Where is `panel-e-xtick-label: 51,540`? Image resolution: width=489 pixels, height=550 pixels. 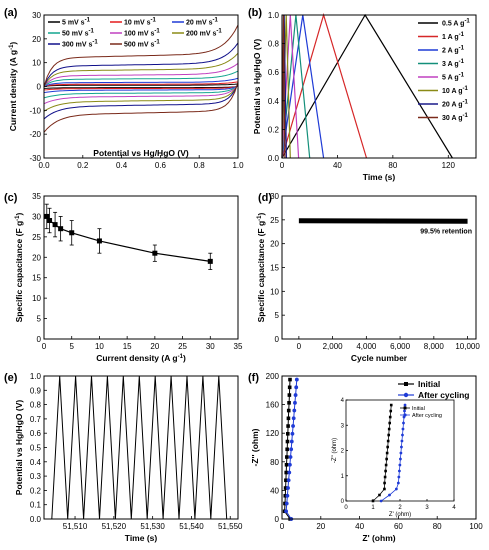
panel-e-xtick-label: 51,540 is located at coordinates (191, 526).